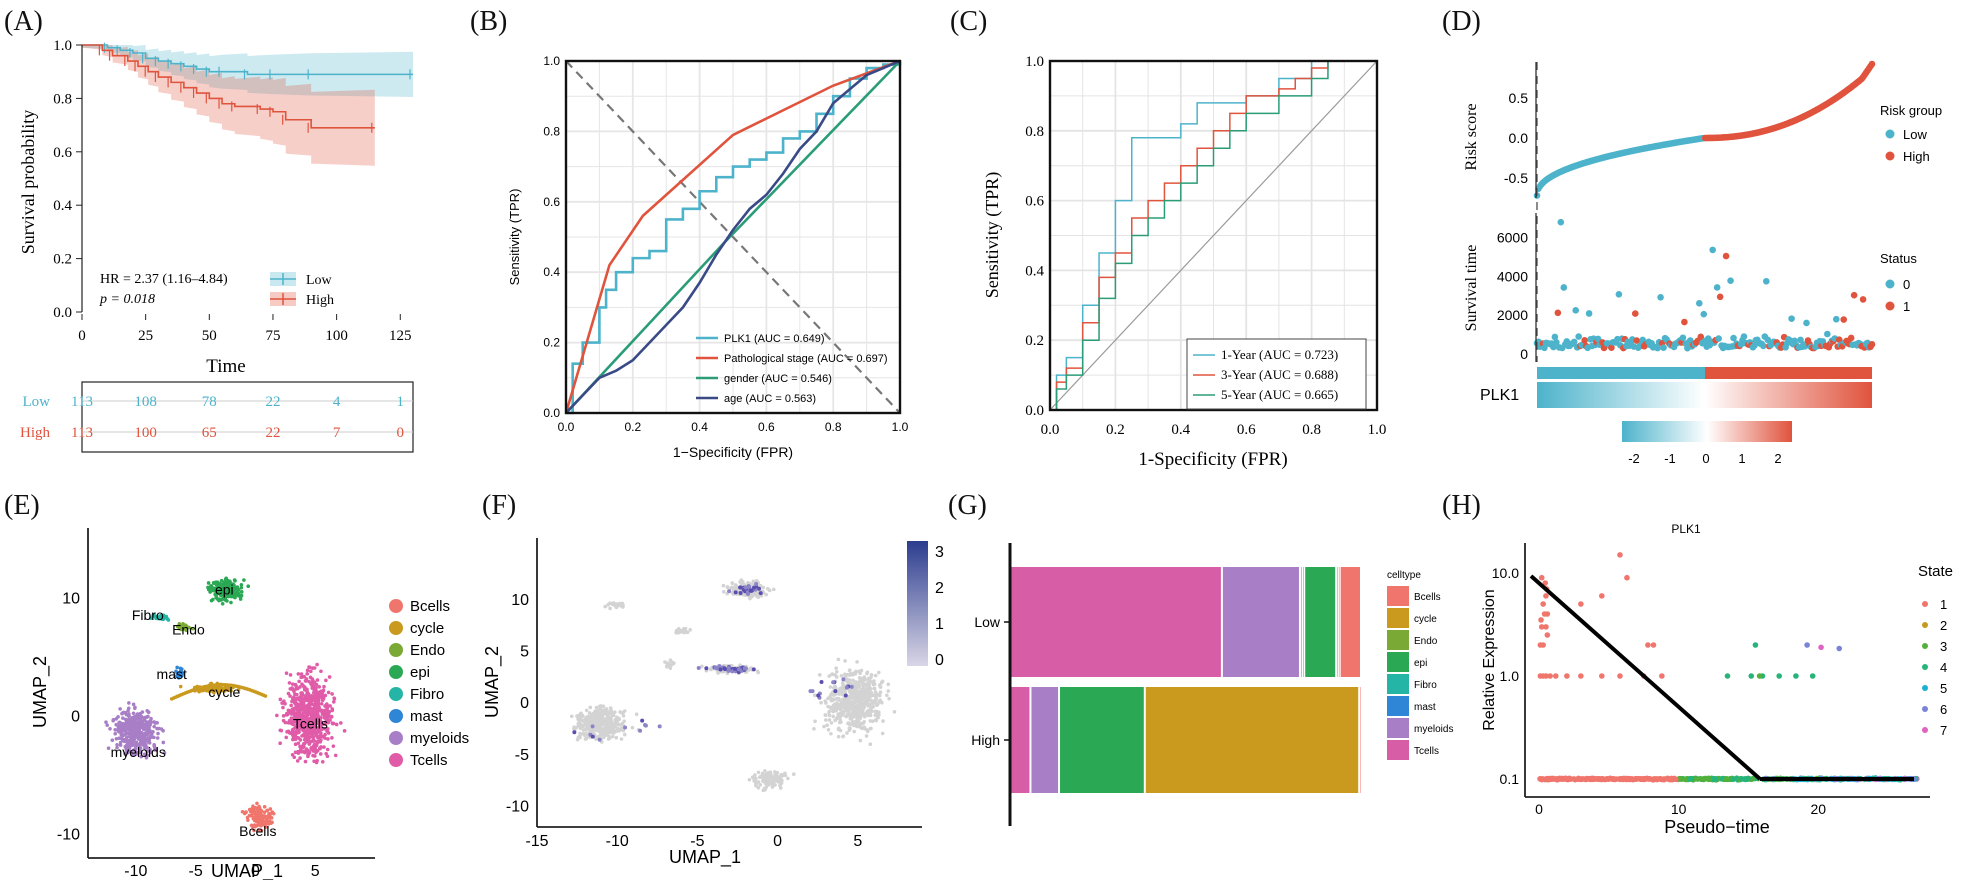 This screenshot has width=1961, height=880. Describe the element at coordinates (1279, 394) in the screenshot. I see `c-legend-label: 5-Year (AUC = 0.665)` at that location.